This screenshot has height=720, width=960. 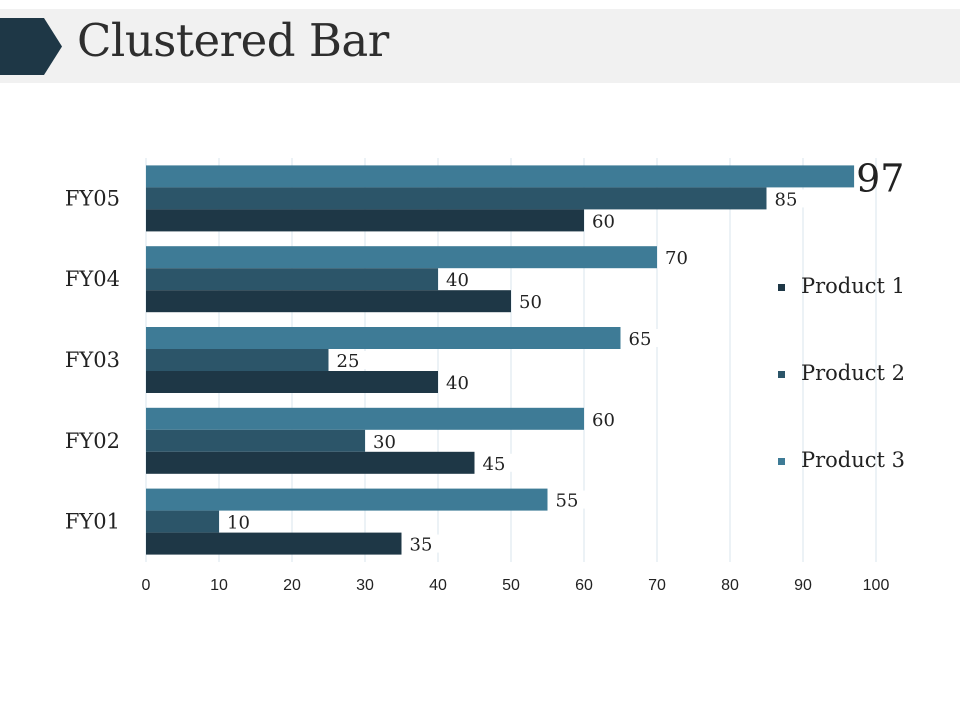 I want to click on data-label: 10, so click(x=238, y=523).